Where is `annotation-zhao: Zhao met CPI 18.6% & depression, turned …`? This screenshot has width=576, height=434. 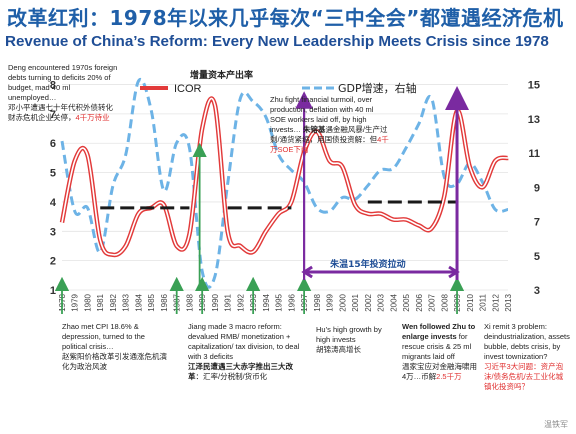 annotation-zhao: Zhao met CPI 18.6% & depression, turned … is located at coordinates (114, 346).